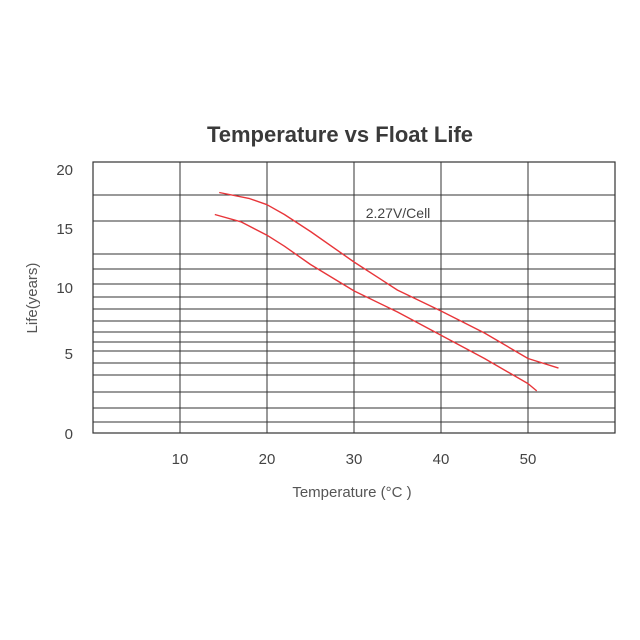  Describe the element at coordinates (64, 288) in the screenshot. I see `y-tick-label: 10` at that location.